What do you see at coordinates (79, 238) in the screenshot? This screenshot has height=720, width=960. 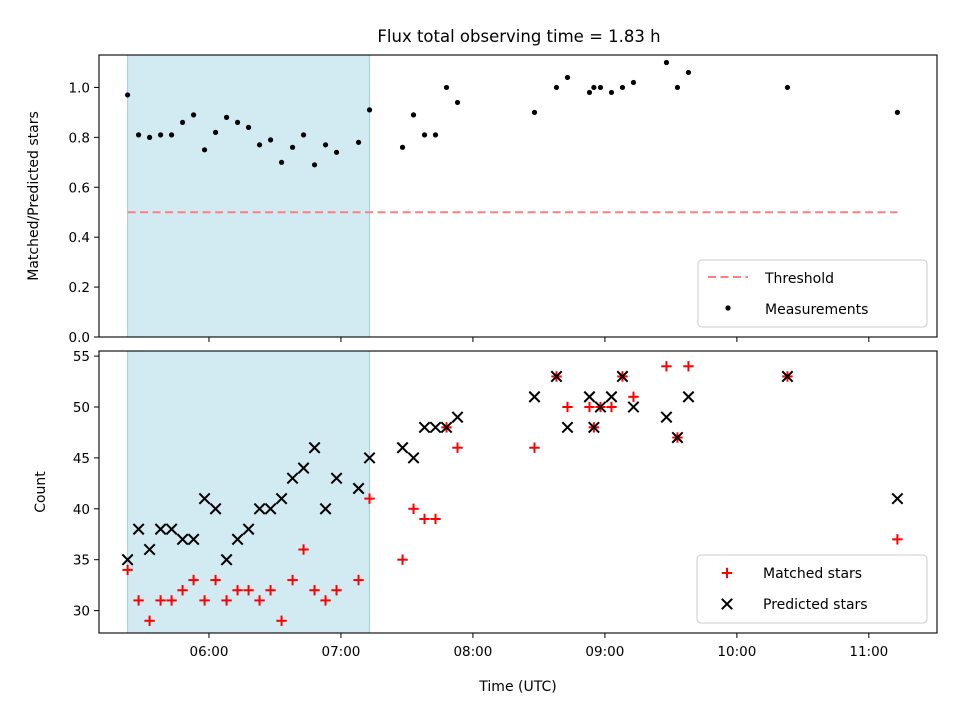 I see `y-tick-label: 0.4` at bounding box center [79, 238].